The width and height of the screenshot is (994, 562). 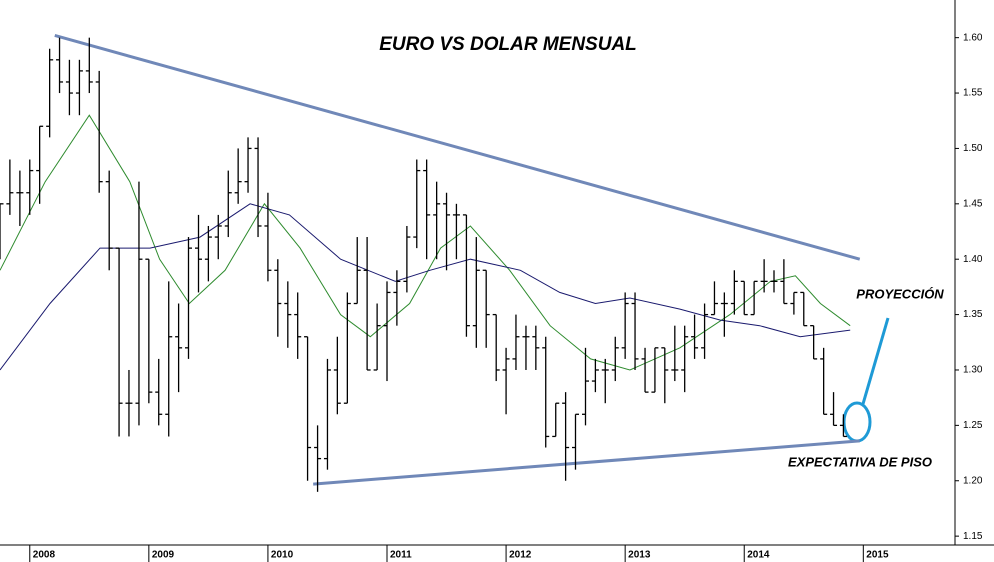 What do you see at coordinates (877, 555) in the screenshot?
I see `x-tick-label: 2015` at bounding box center [877, 555].